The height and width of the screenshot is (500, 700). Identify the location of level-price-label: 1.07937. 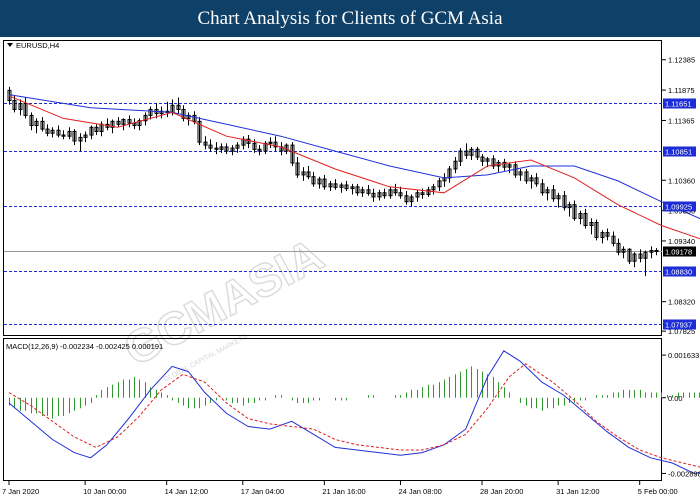
(678, 325).